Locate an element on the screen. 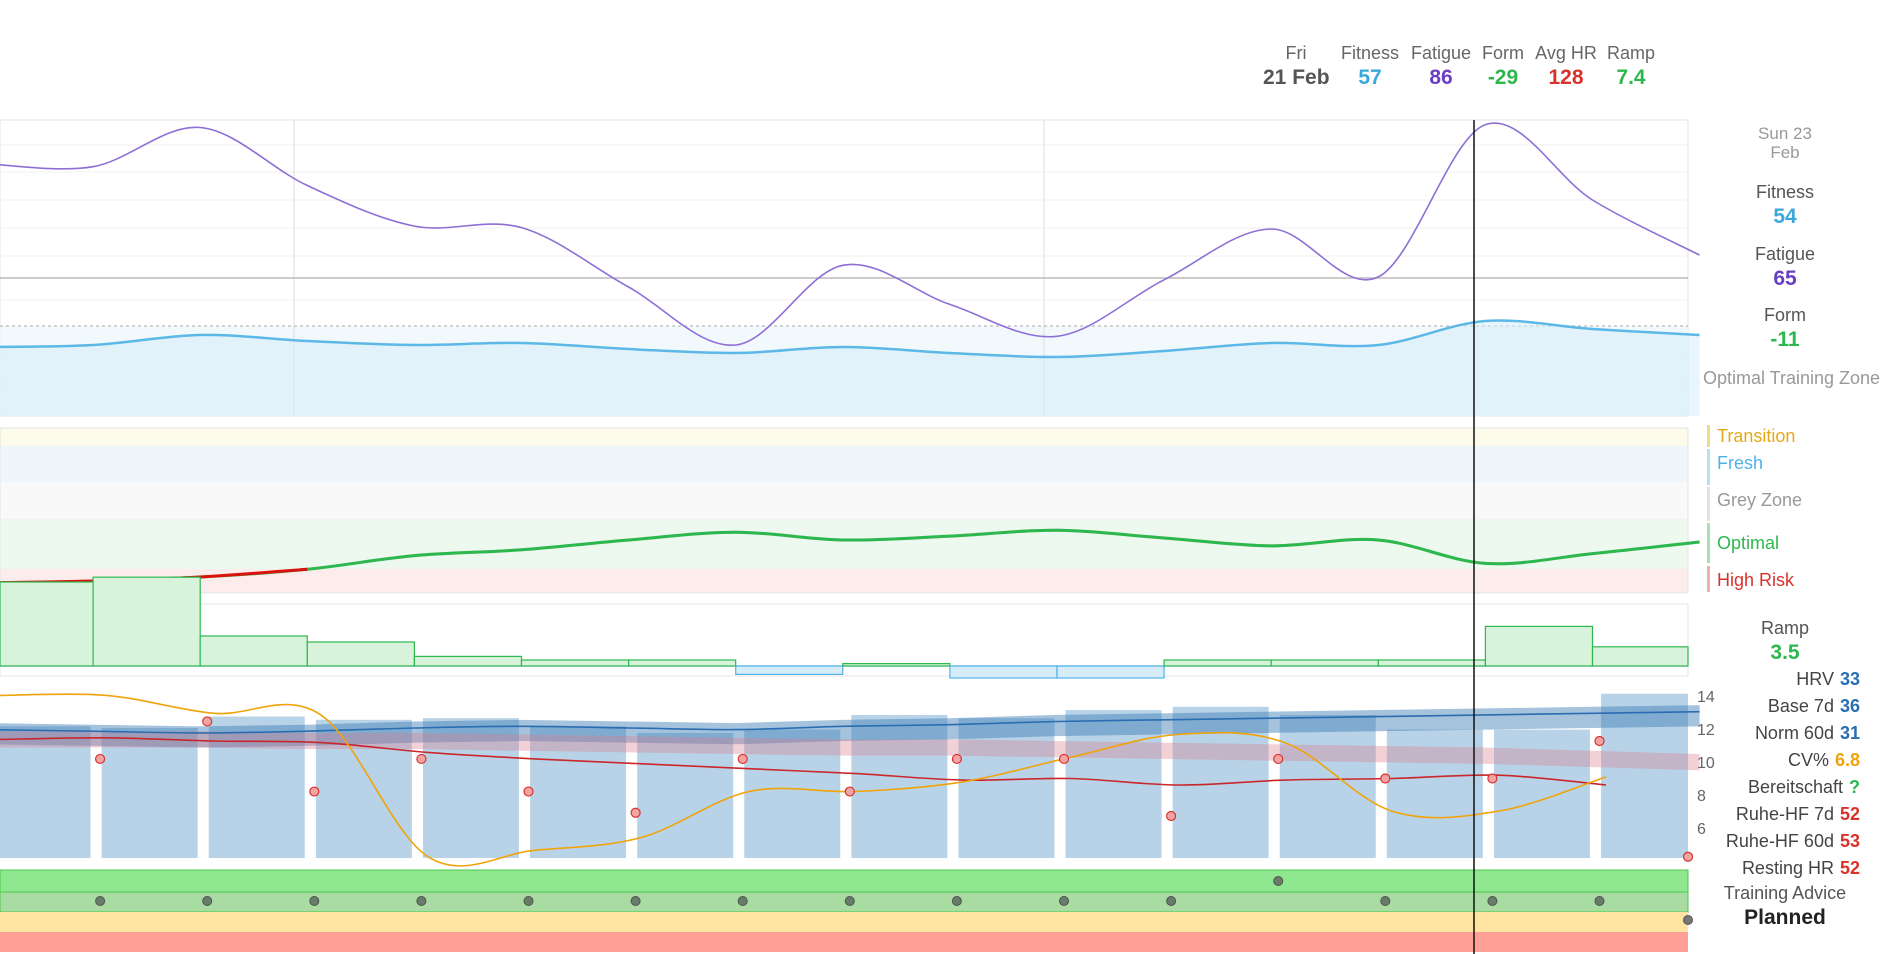 Image resolution: width=1883 pixels, height=954 pixels. sidebar-date-line1: Sun 23 is located at coordinates (1785, 133).